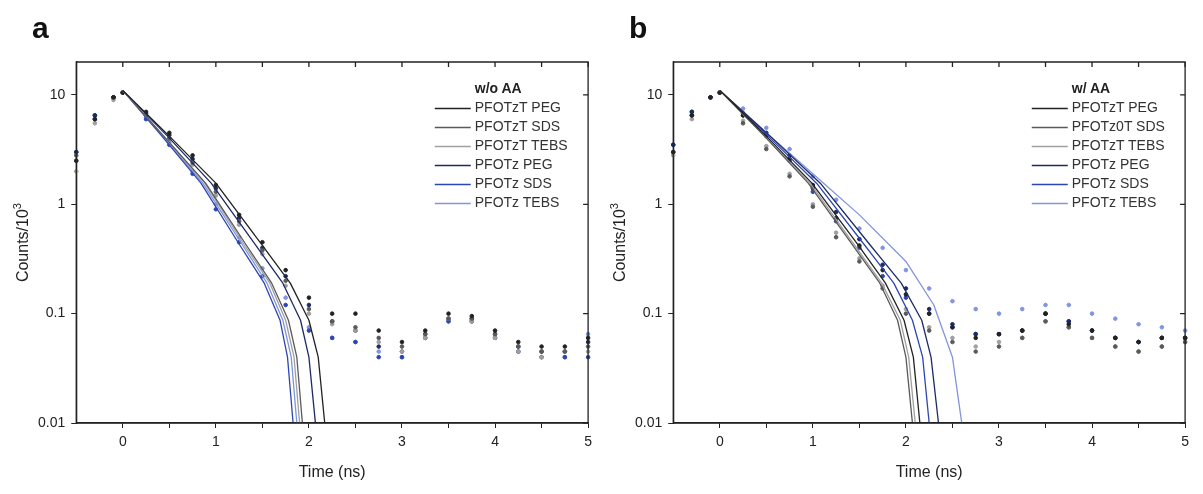  Describe the element at coordinates (517, 126) in the screenshot. I see `legend-label: PFOTzT SDS` at that location.